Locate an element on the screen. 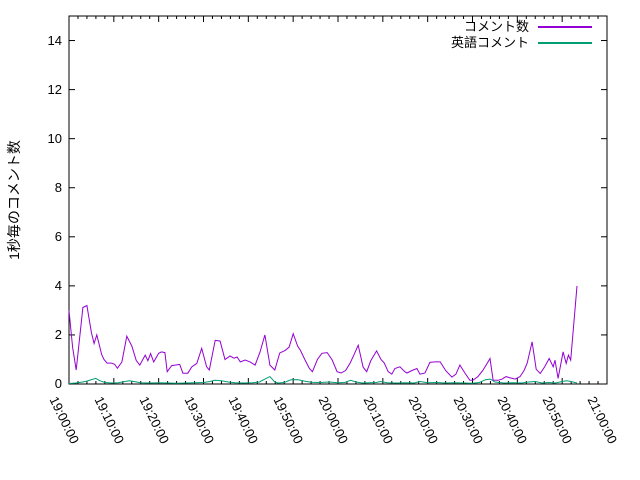 The width and height of the screenshot is (640, 480). legend-item-english-comments: 英語コメント is located at coordinates (521, 43).